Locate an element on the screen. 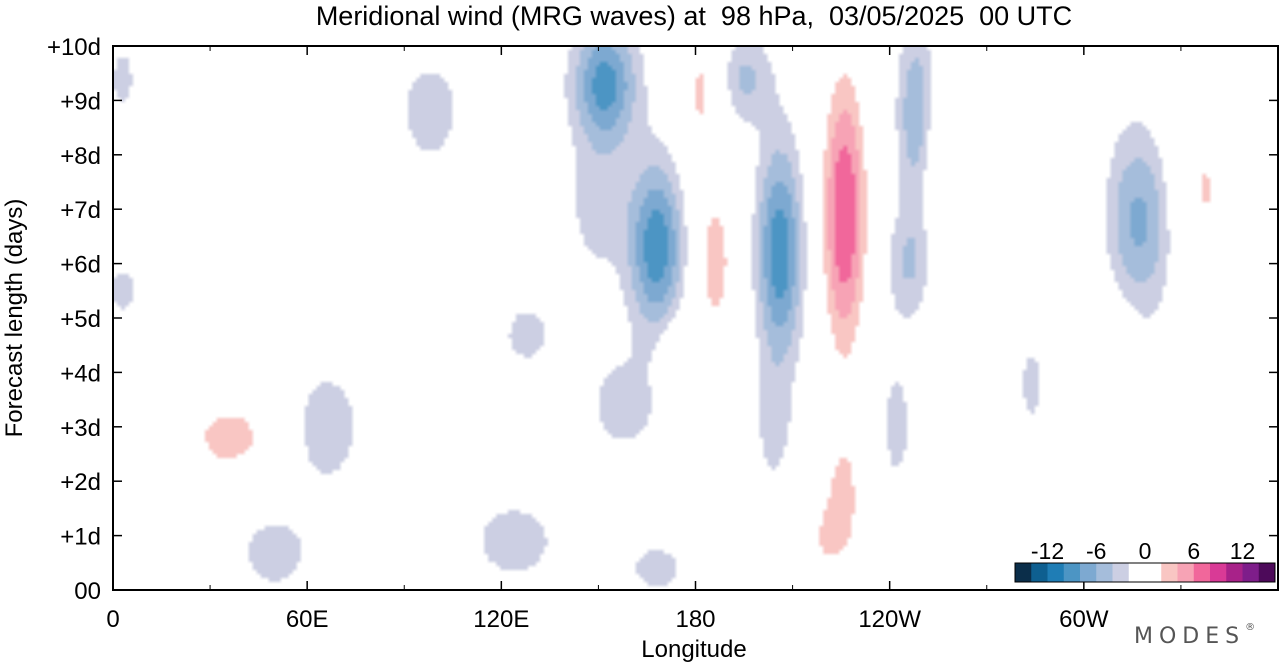  y-tick-label: +2d is located at coordinates (80, 482).